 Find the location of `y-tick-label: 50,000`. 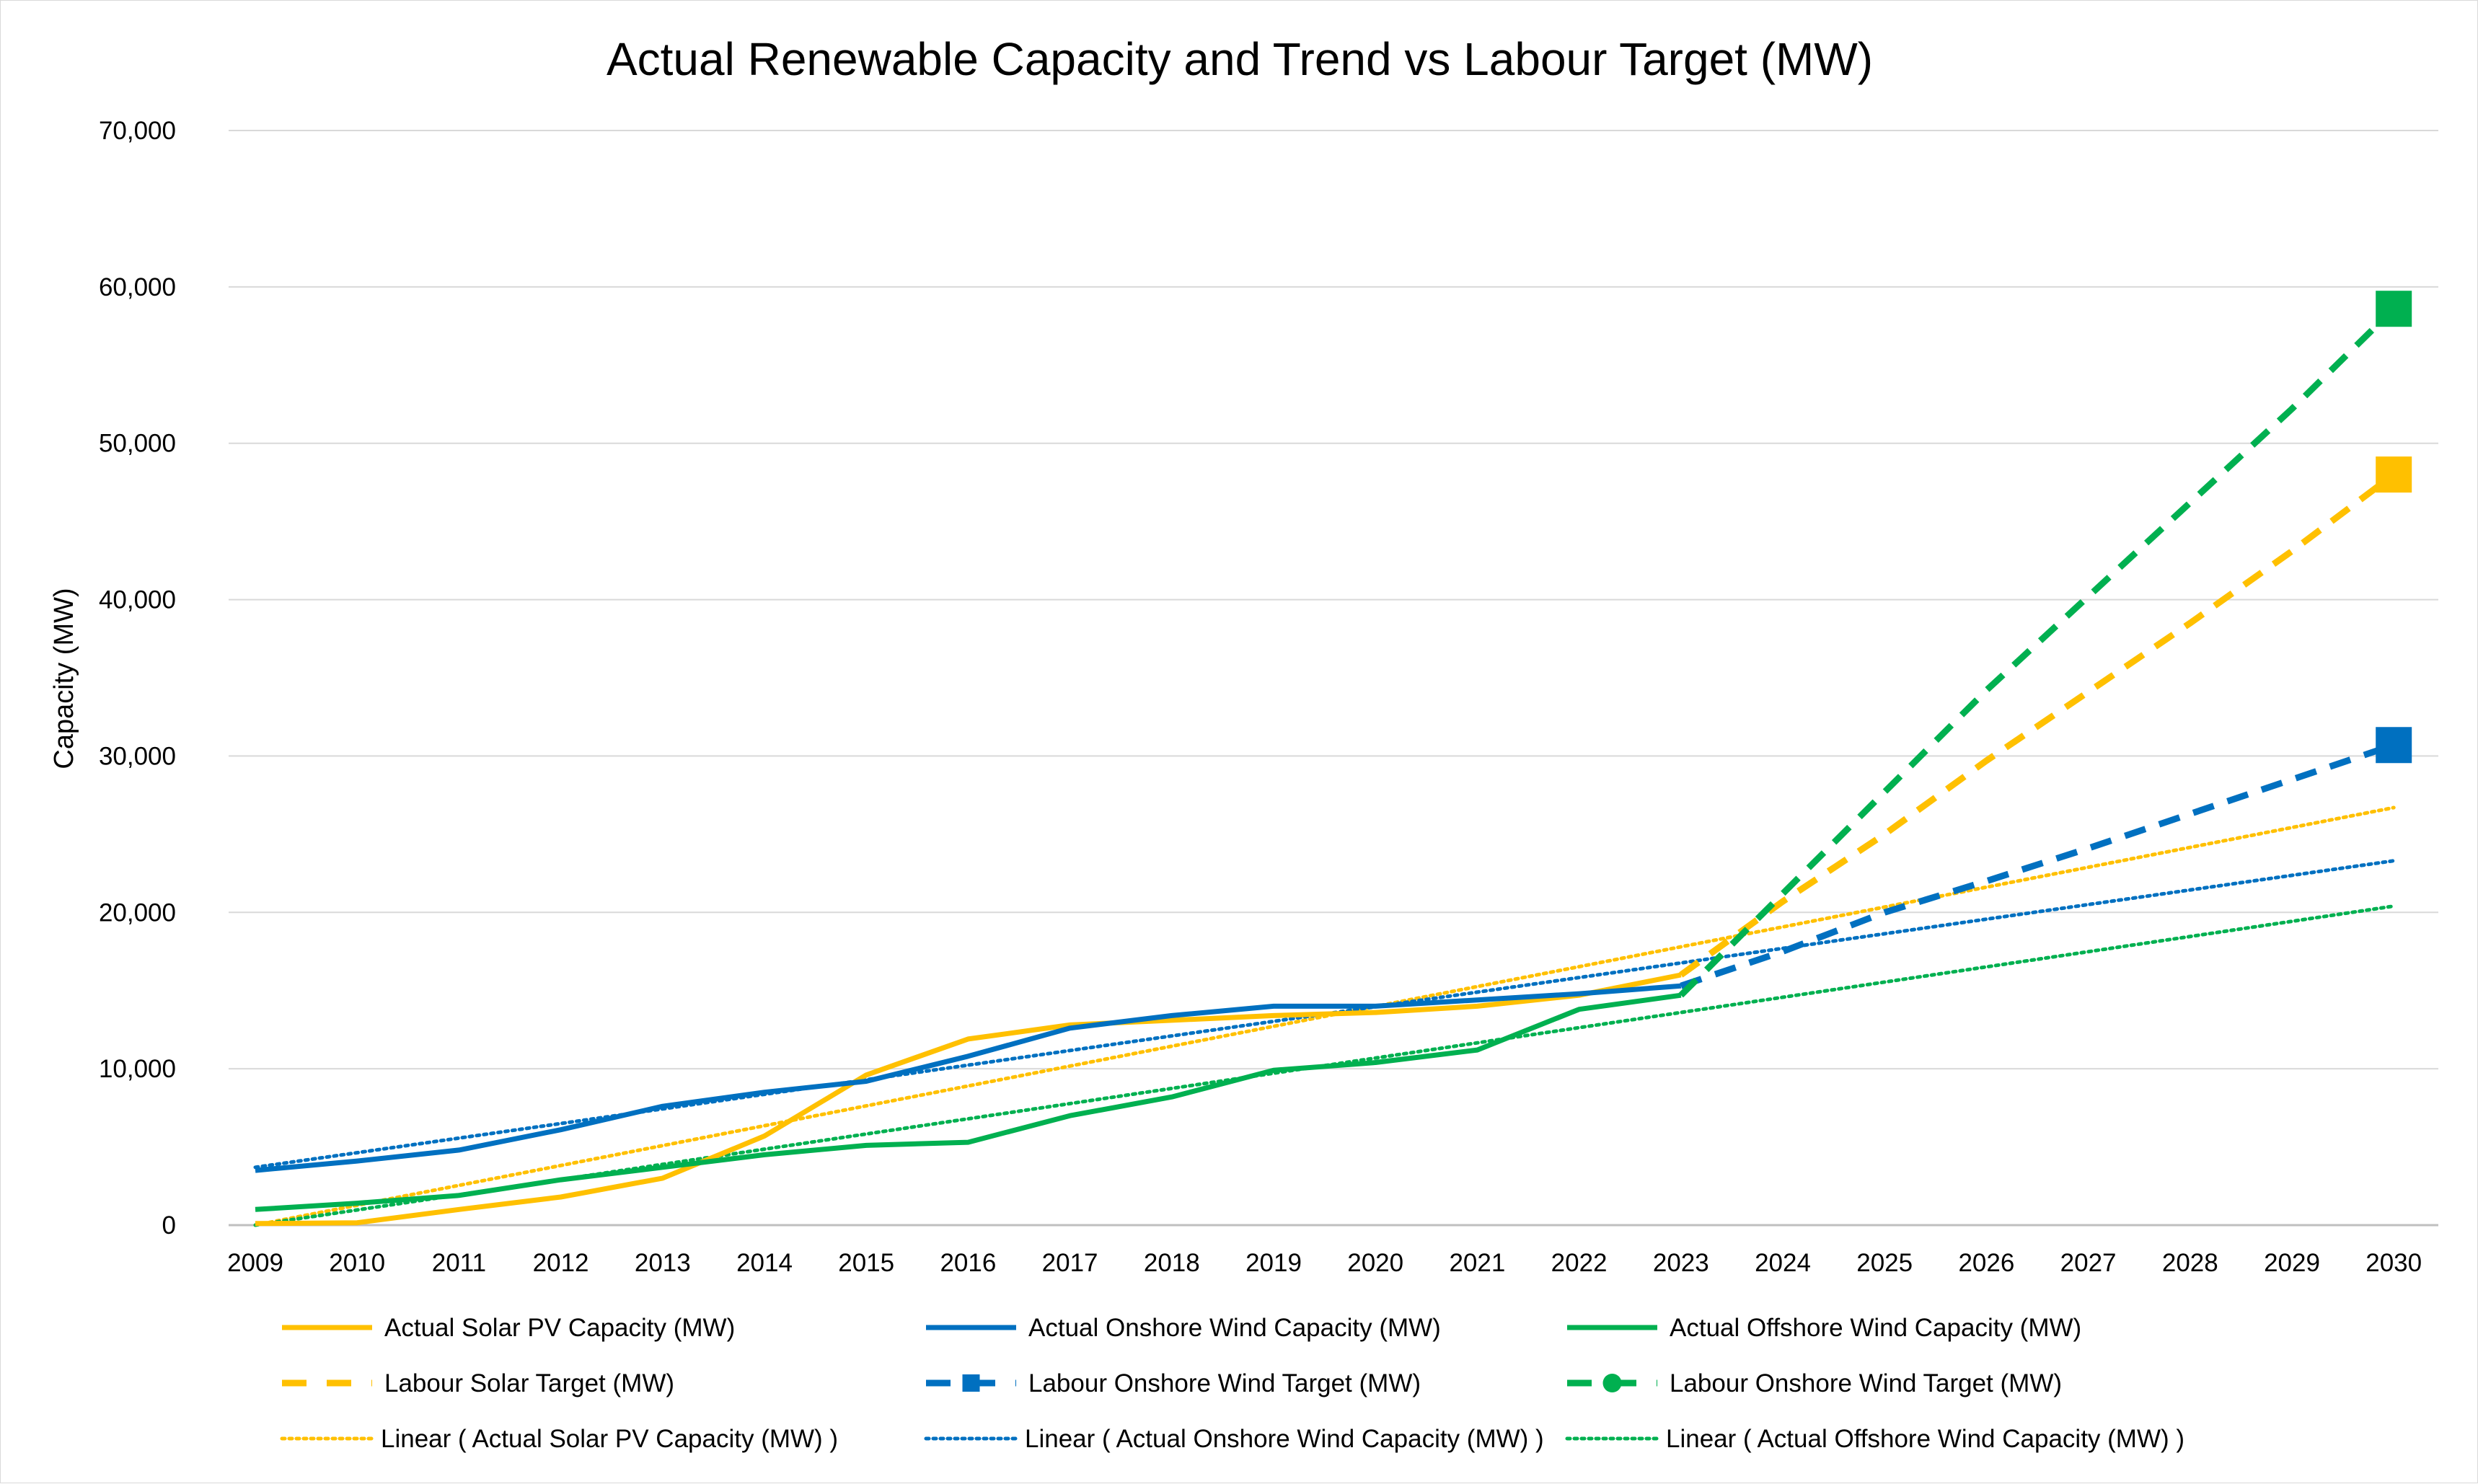

y-tick-label: 50,000 is located at coordinates (137, 444).